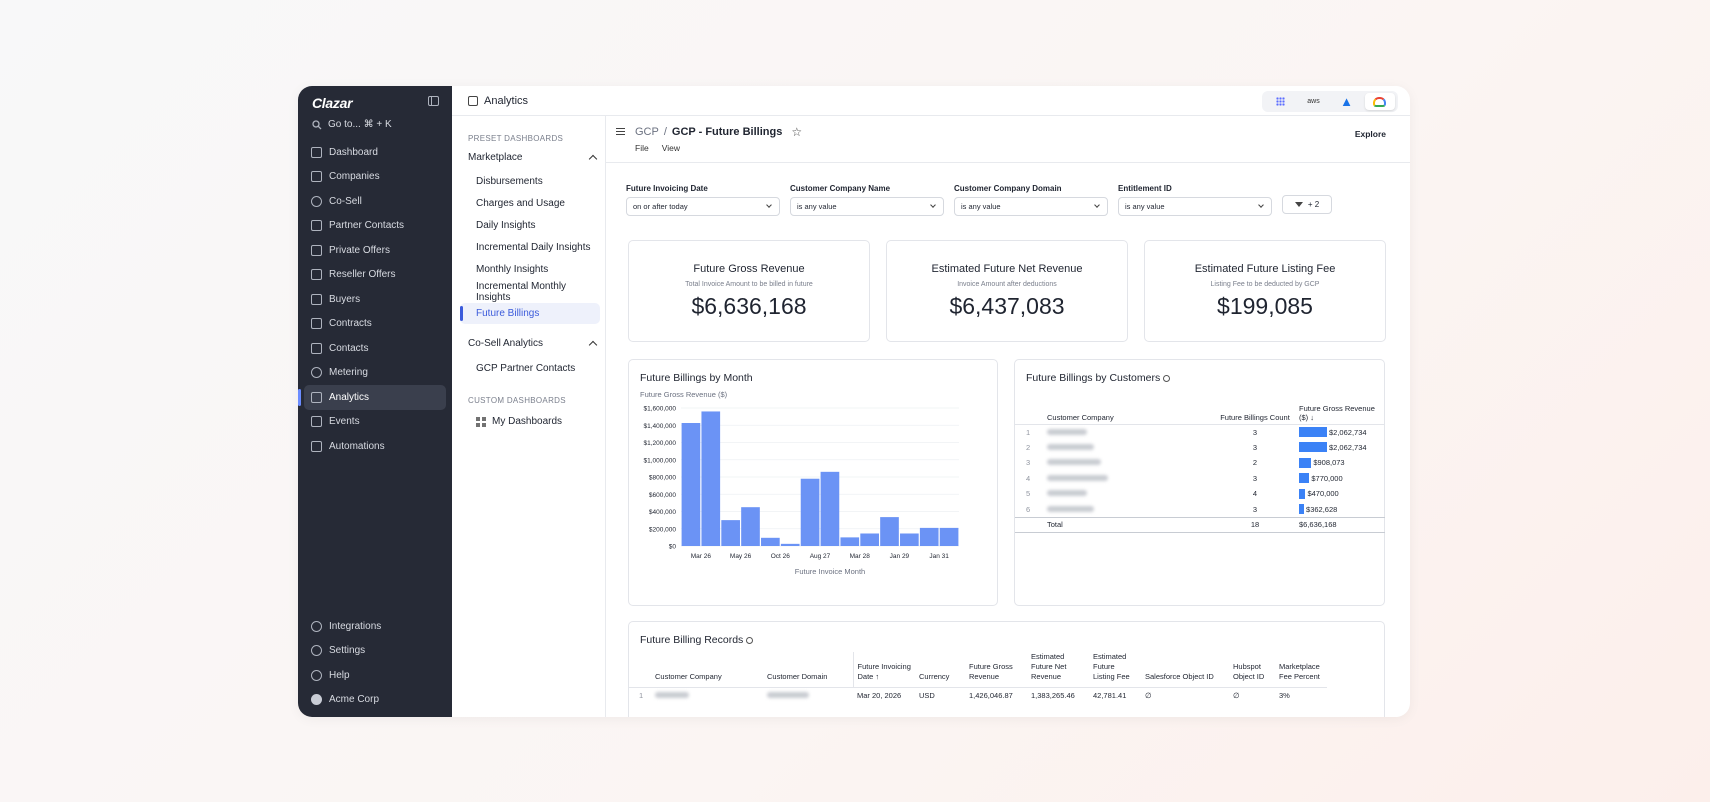 Image resolution: width=1710 pixels, height=802 pixels. Describe the element at coordinates (749, 306) in the screenshot. I see `kpi-value: $6,636,168` at that location.